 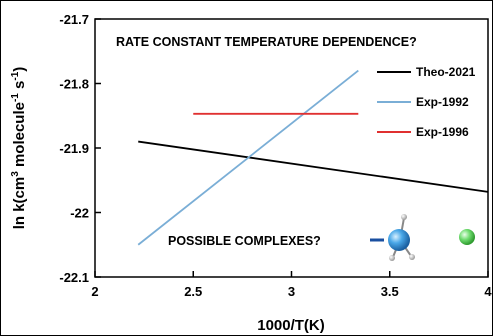 What do you see at coordinates (79, 213) in the screenshot?
I see `y-tick-label: -22` at bounding box center [79, 213].